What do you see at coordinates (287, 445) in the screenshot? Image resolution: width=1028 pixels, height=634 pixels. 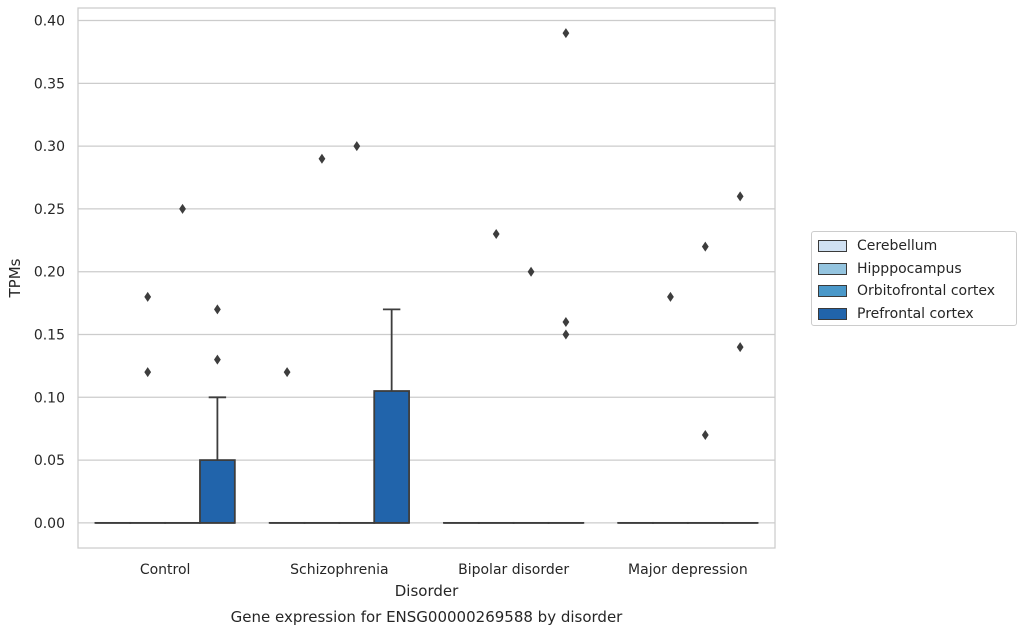 I see `box-cerebellum` at bounding box center [287, 445].